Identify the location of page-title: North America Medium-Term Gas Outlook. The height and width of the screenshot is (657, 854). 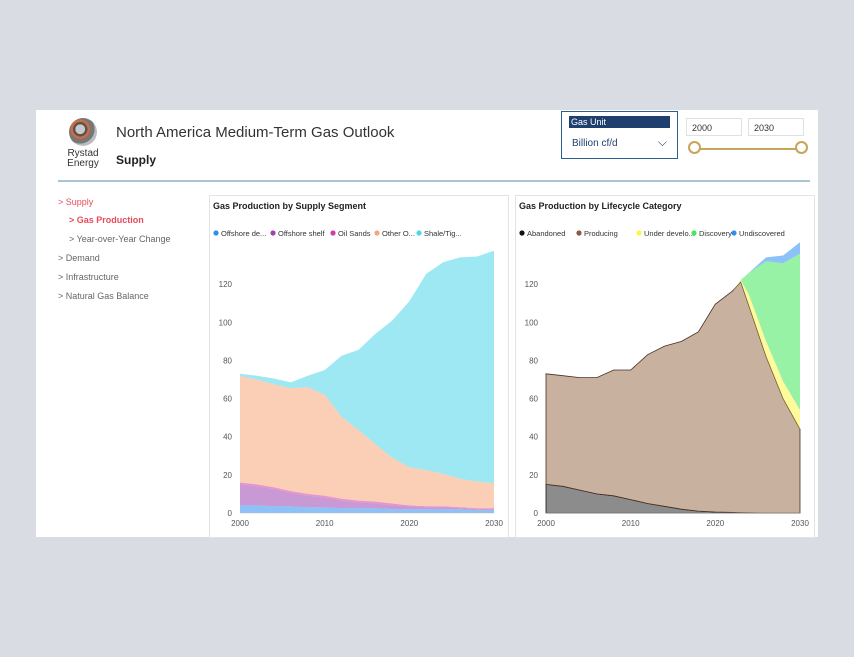
(255, 132).